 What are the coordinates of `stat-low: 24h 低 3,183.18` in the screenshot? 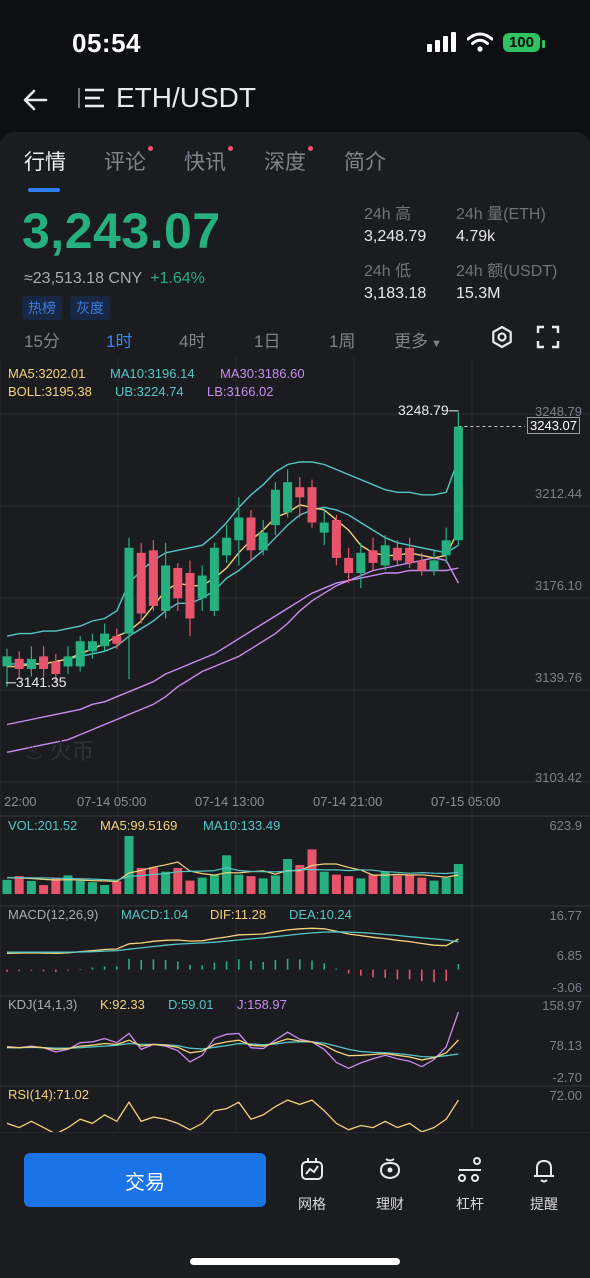 It's located at (434, 280).